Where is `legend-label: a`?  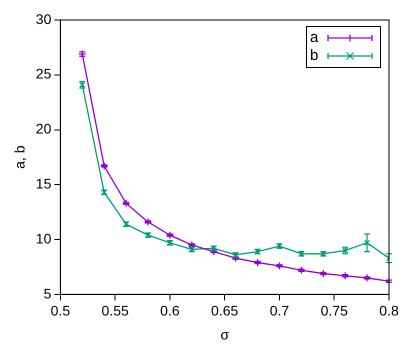 legend-label: a is located at coordinates (314, 38).